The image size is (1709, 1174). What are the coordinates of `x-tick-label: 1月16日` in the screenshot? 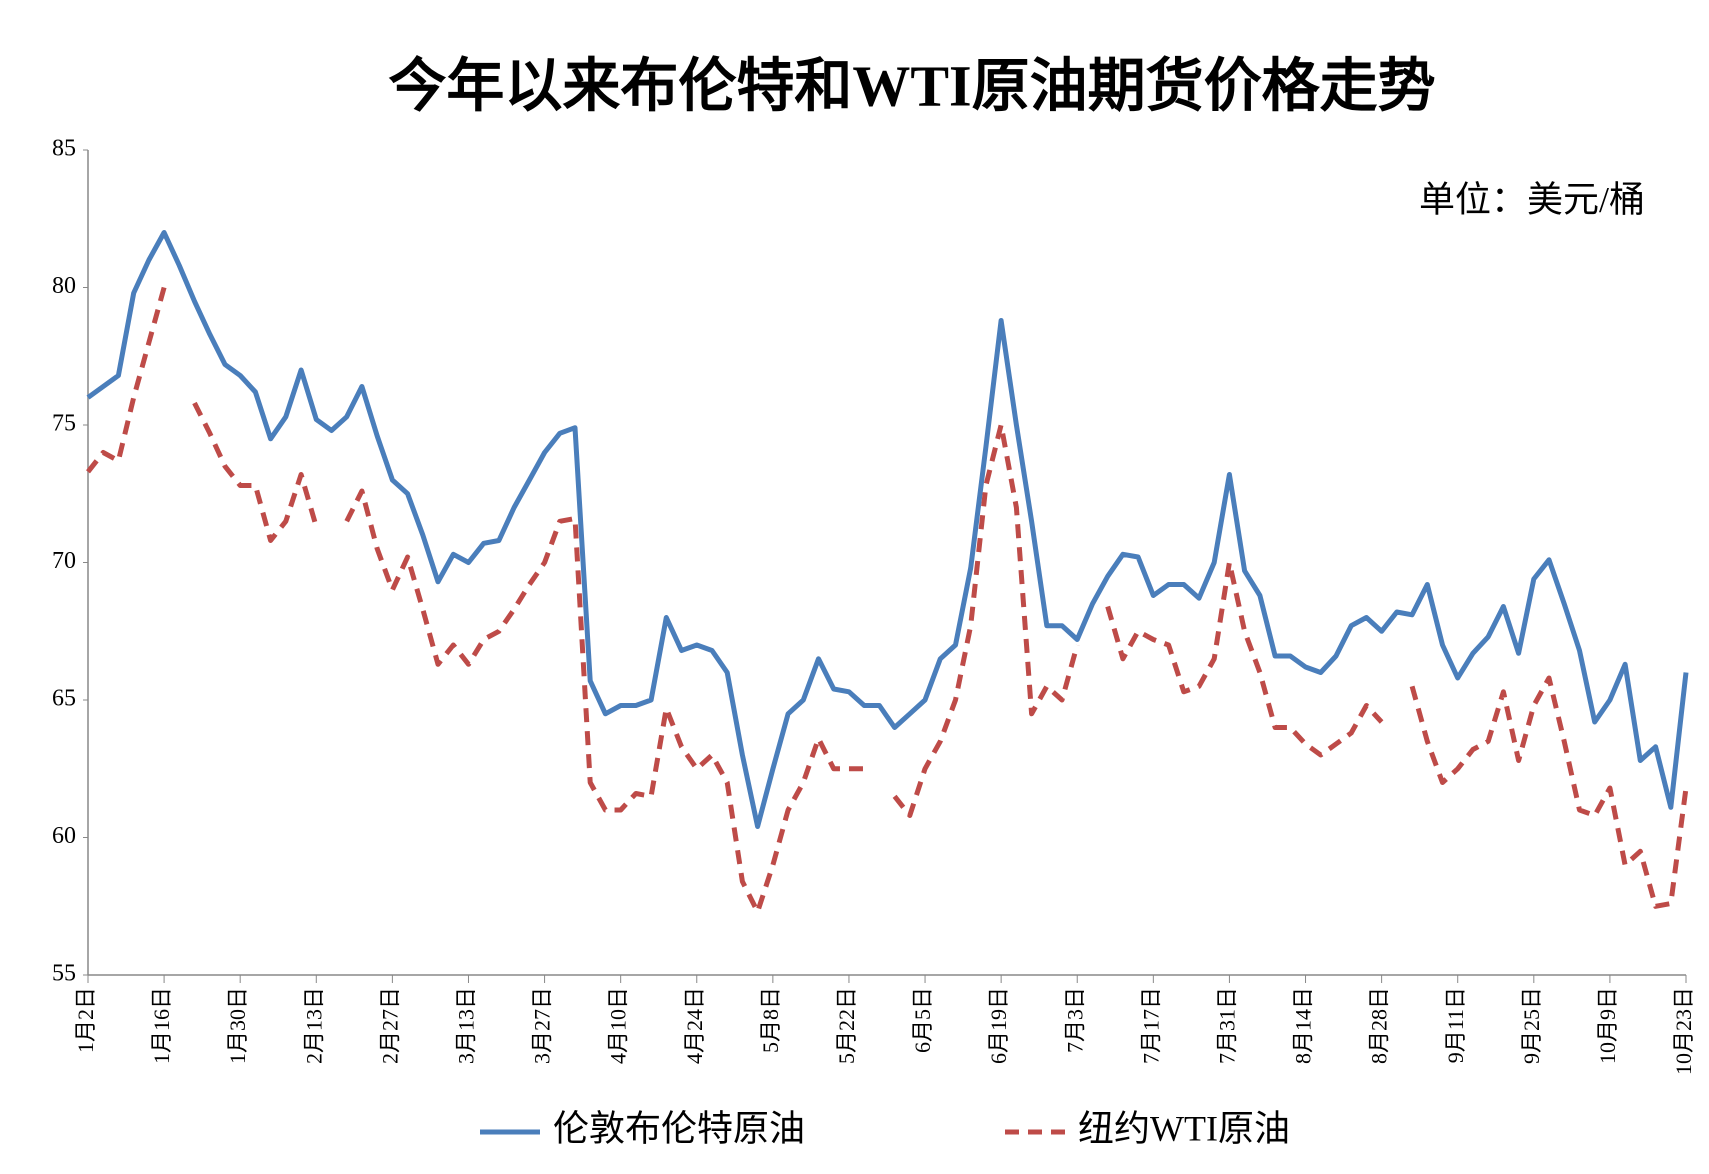 It's located at (161, 1025).